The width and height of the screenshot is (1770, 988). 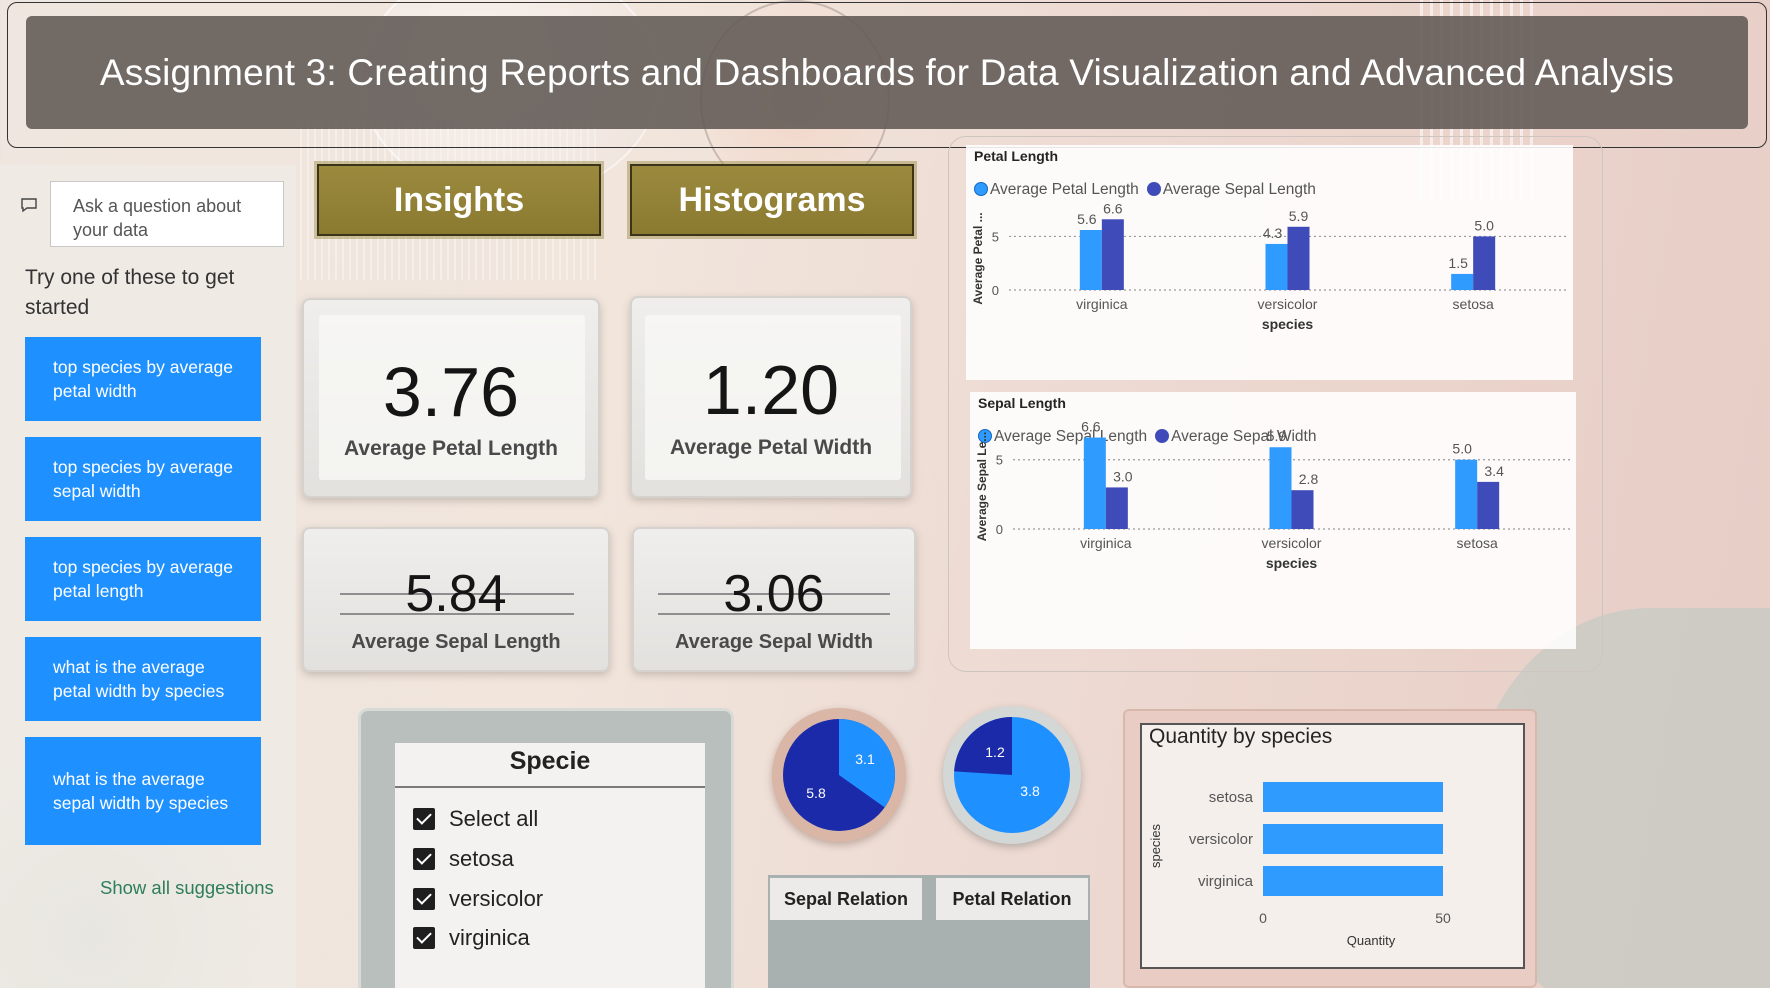 I want to click on pie-label: 3.1, so click(x=865, y=759).